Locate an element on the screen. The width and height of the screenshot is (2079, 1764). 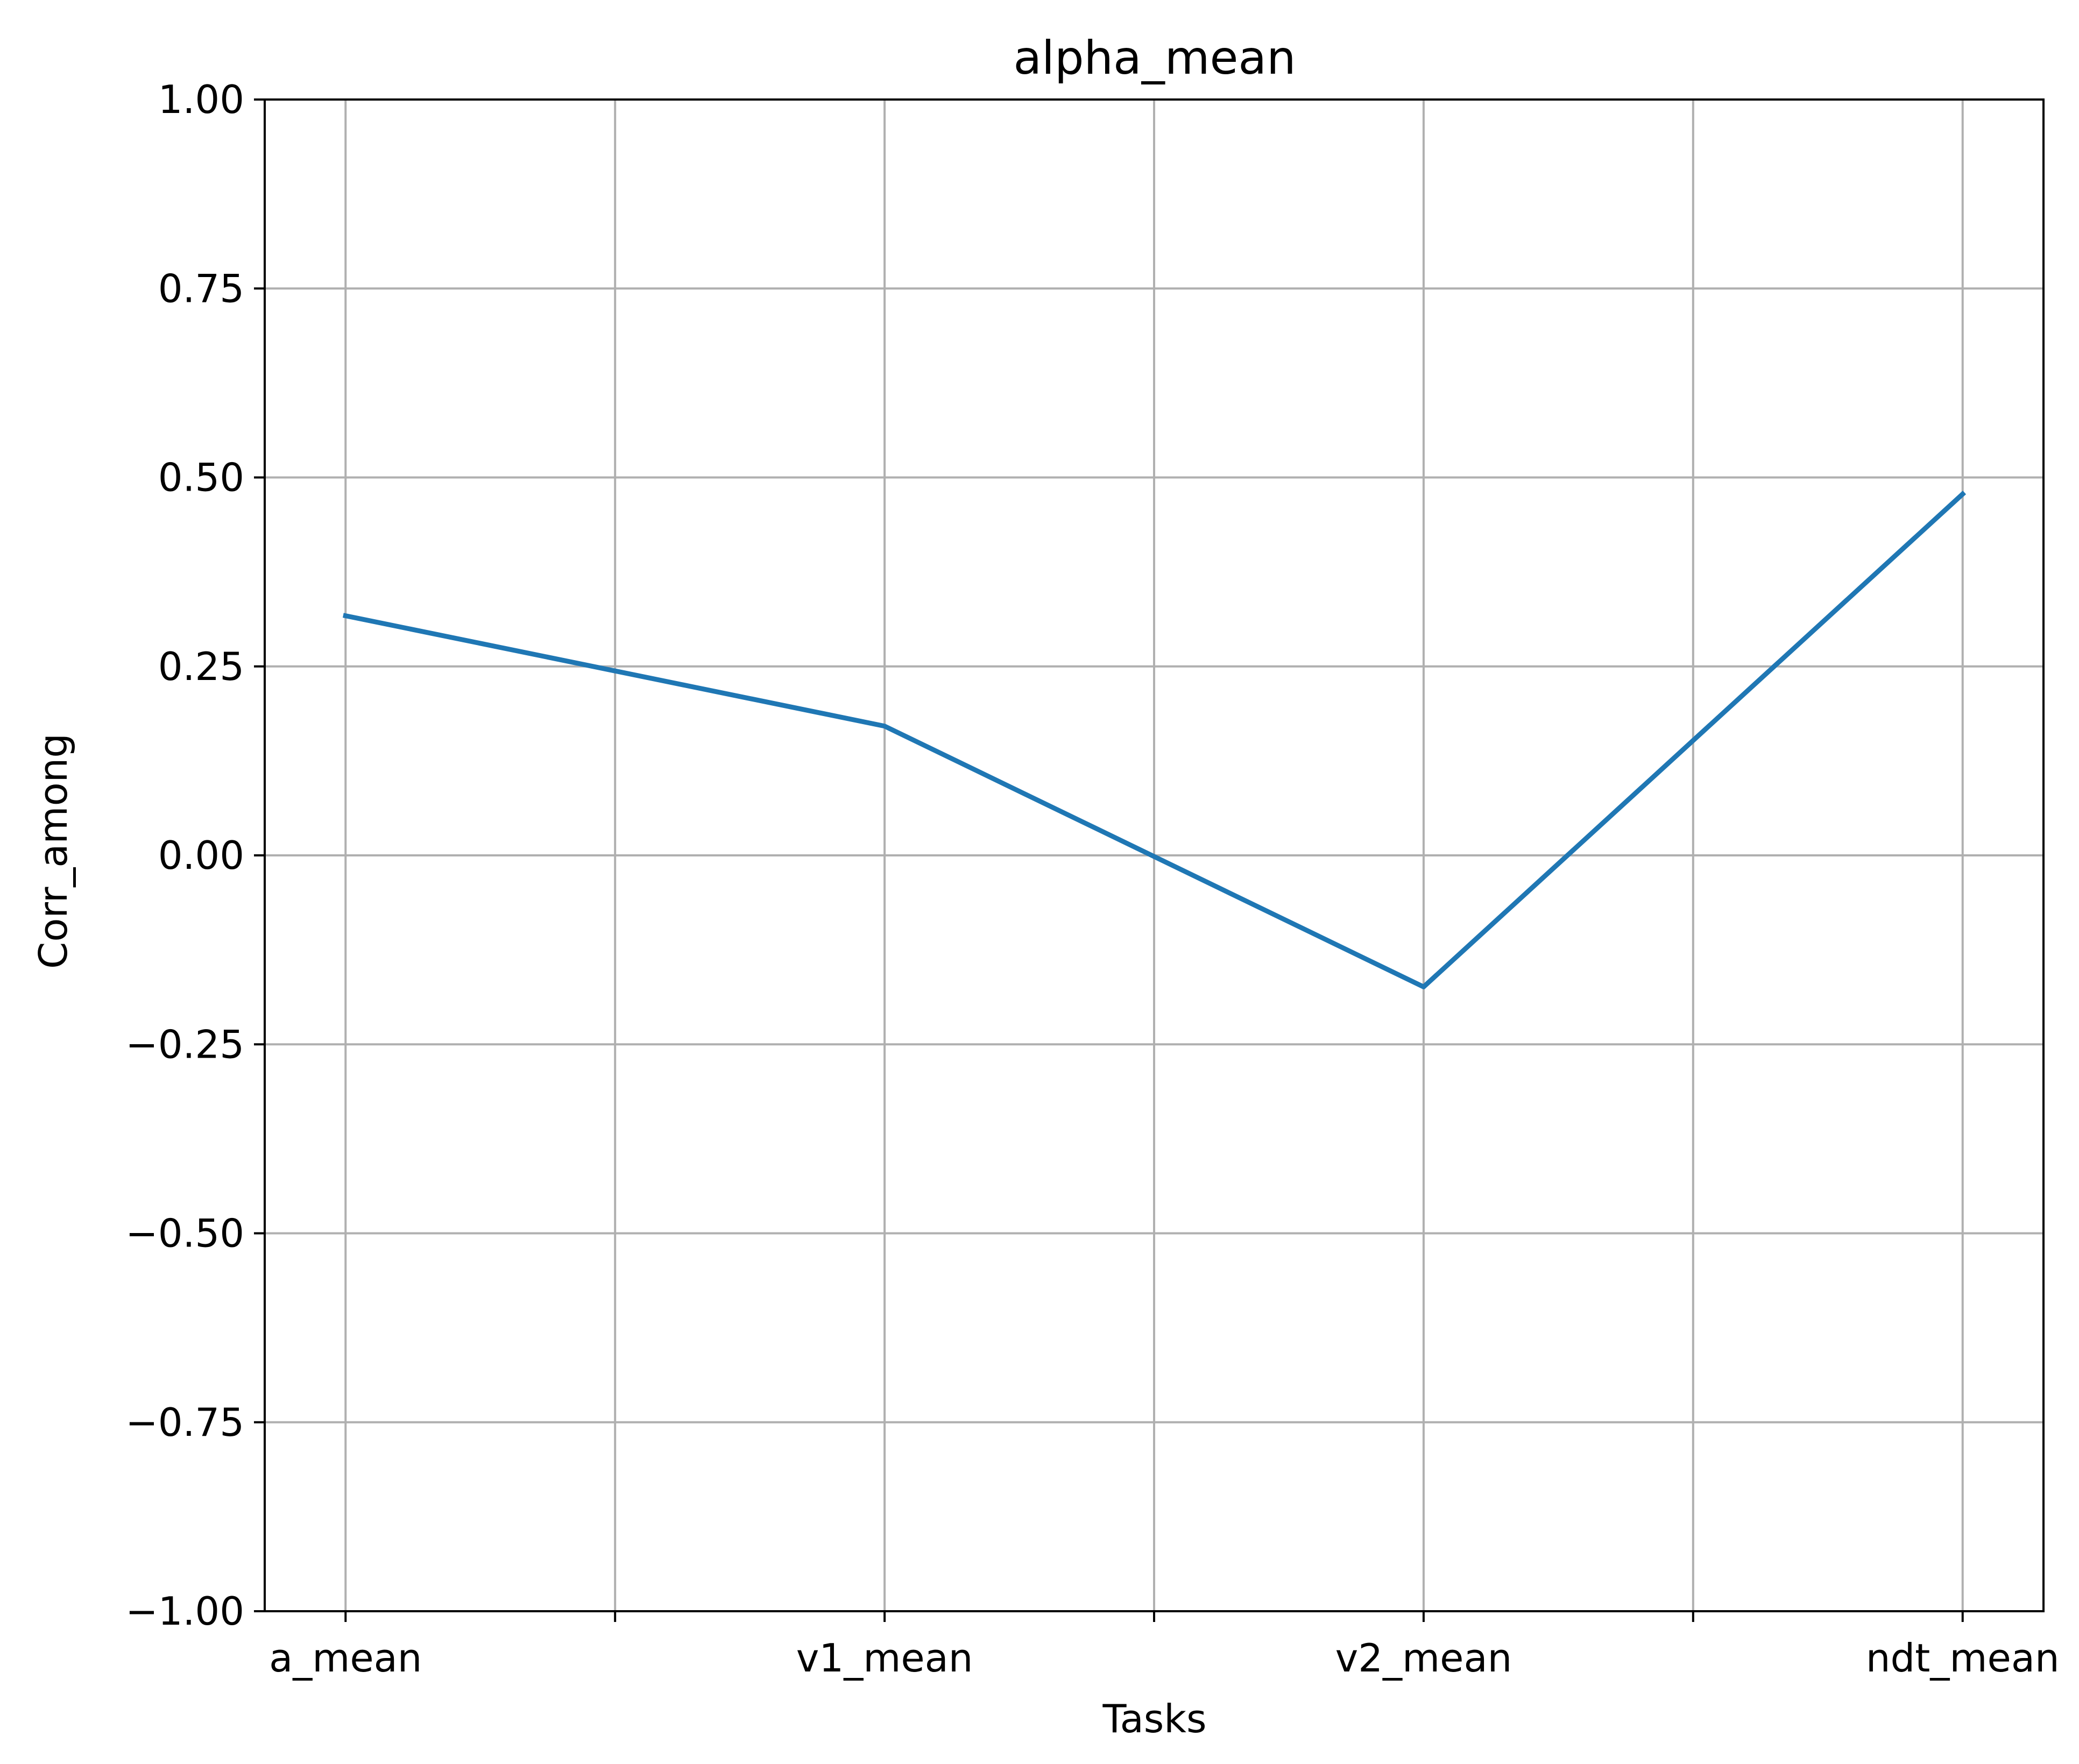
y-tick-label: 0.25 is located at coordinates (201, 666).